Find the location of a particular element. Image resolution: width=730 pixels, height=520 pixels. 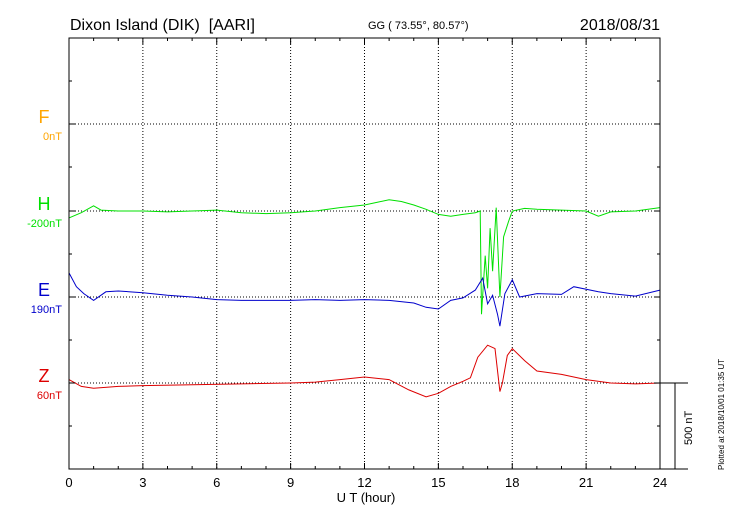

x-tick-label: 9 is located at coordinates (290, 482).